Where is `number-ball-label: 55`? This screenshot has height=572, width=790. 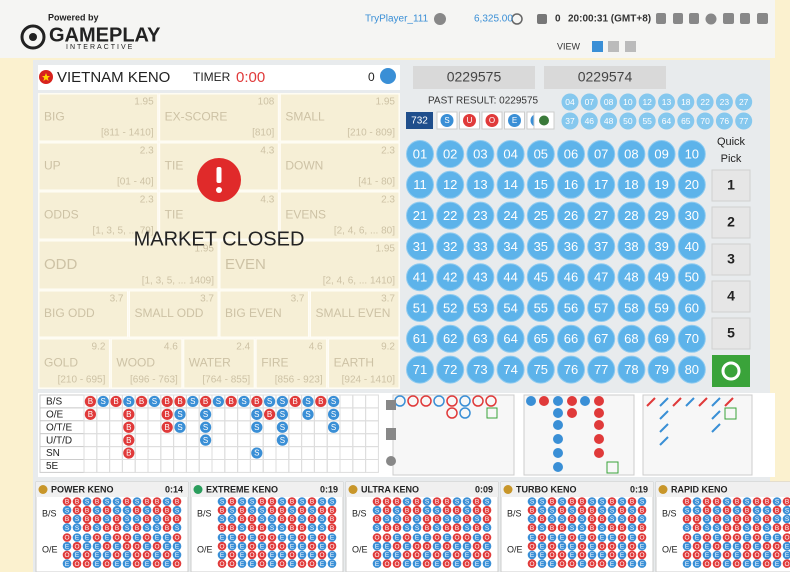
number-ball-label: 55 is located at coordinates (541, 307).